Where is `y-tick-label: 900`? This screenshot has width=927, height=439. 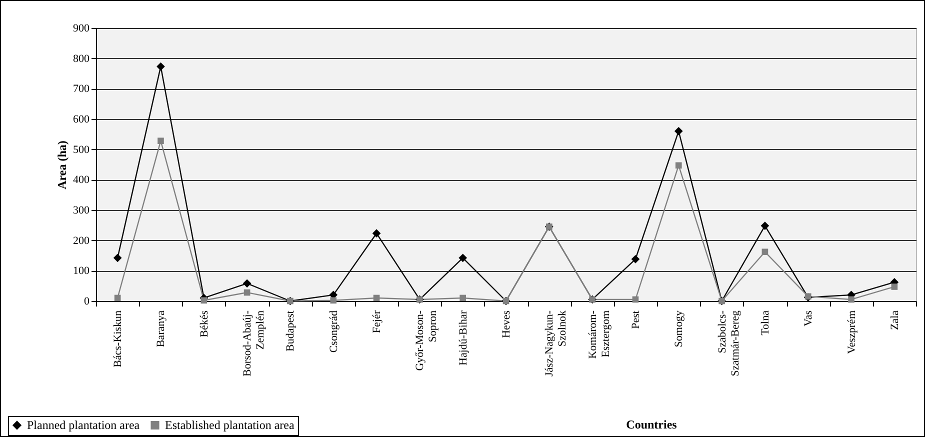 y-tick-label: 900 is located at coordinates (81, 28).